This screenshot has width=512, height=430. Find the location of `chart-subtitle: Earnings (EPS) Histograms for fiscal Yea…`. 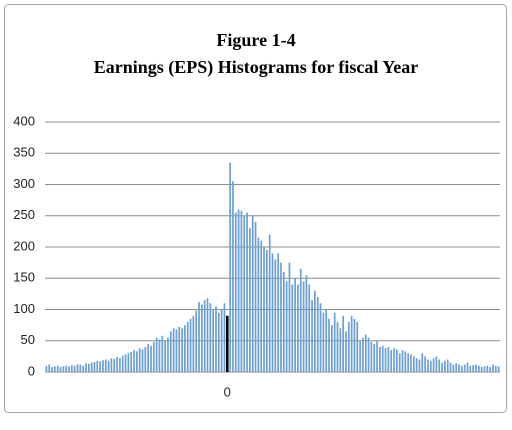

chart-subtitle: Earnings (EPS) Histograms for fiscal Yea… is located at coordinates (256, 67).